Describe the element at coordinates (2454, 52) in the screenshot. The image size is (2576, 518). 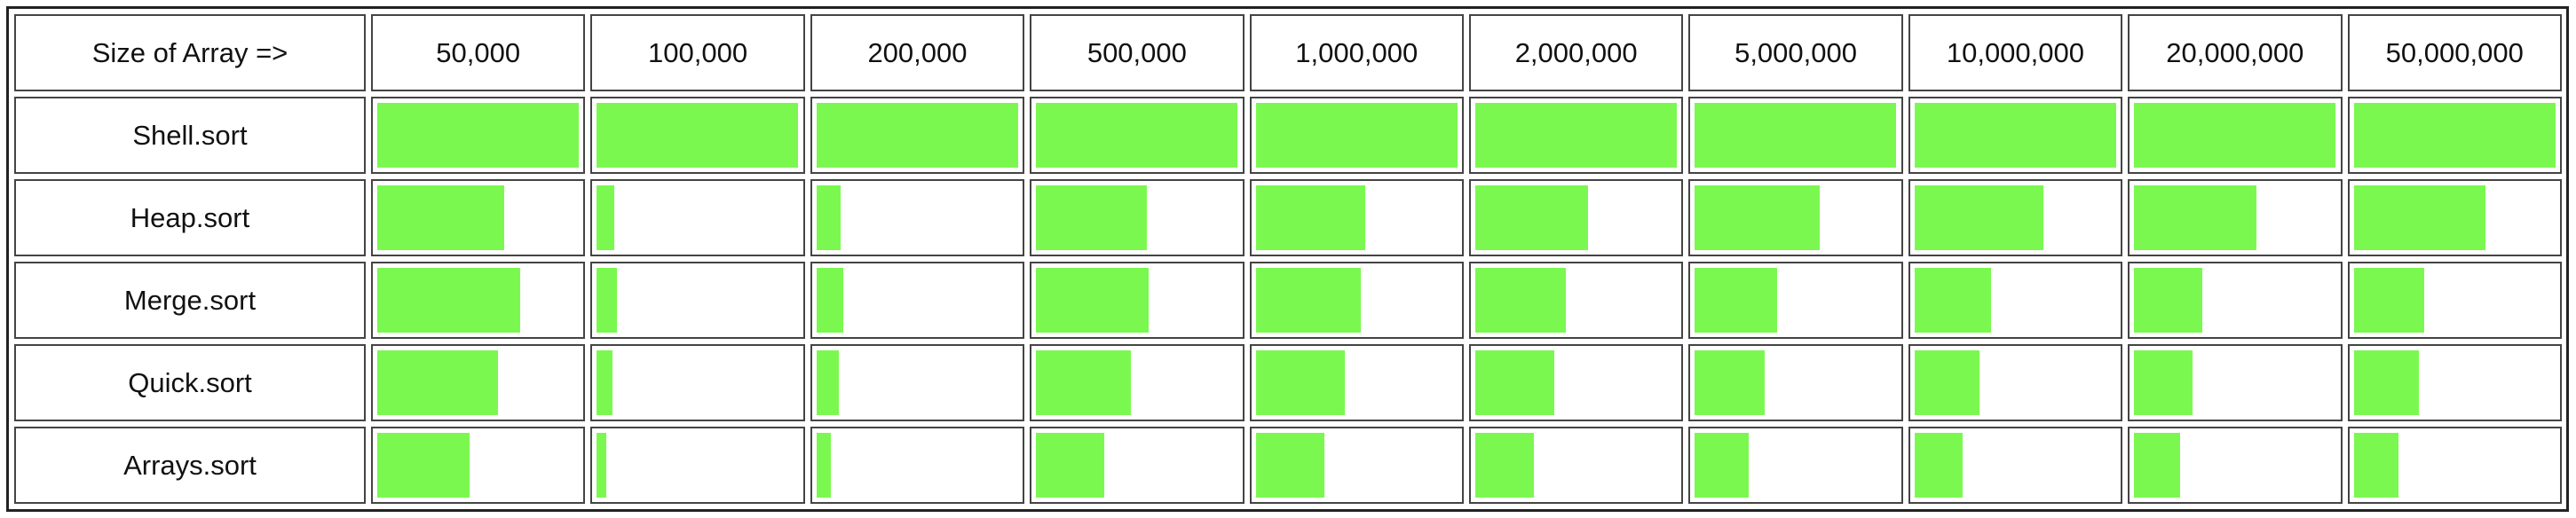
I see `column-header: 50,000,000` at that location.